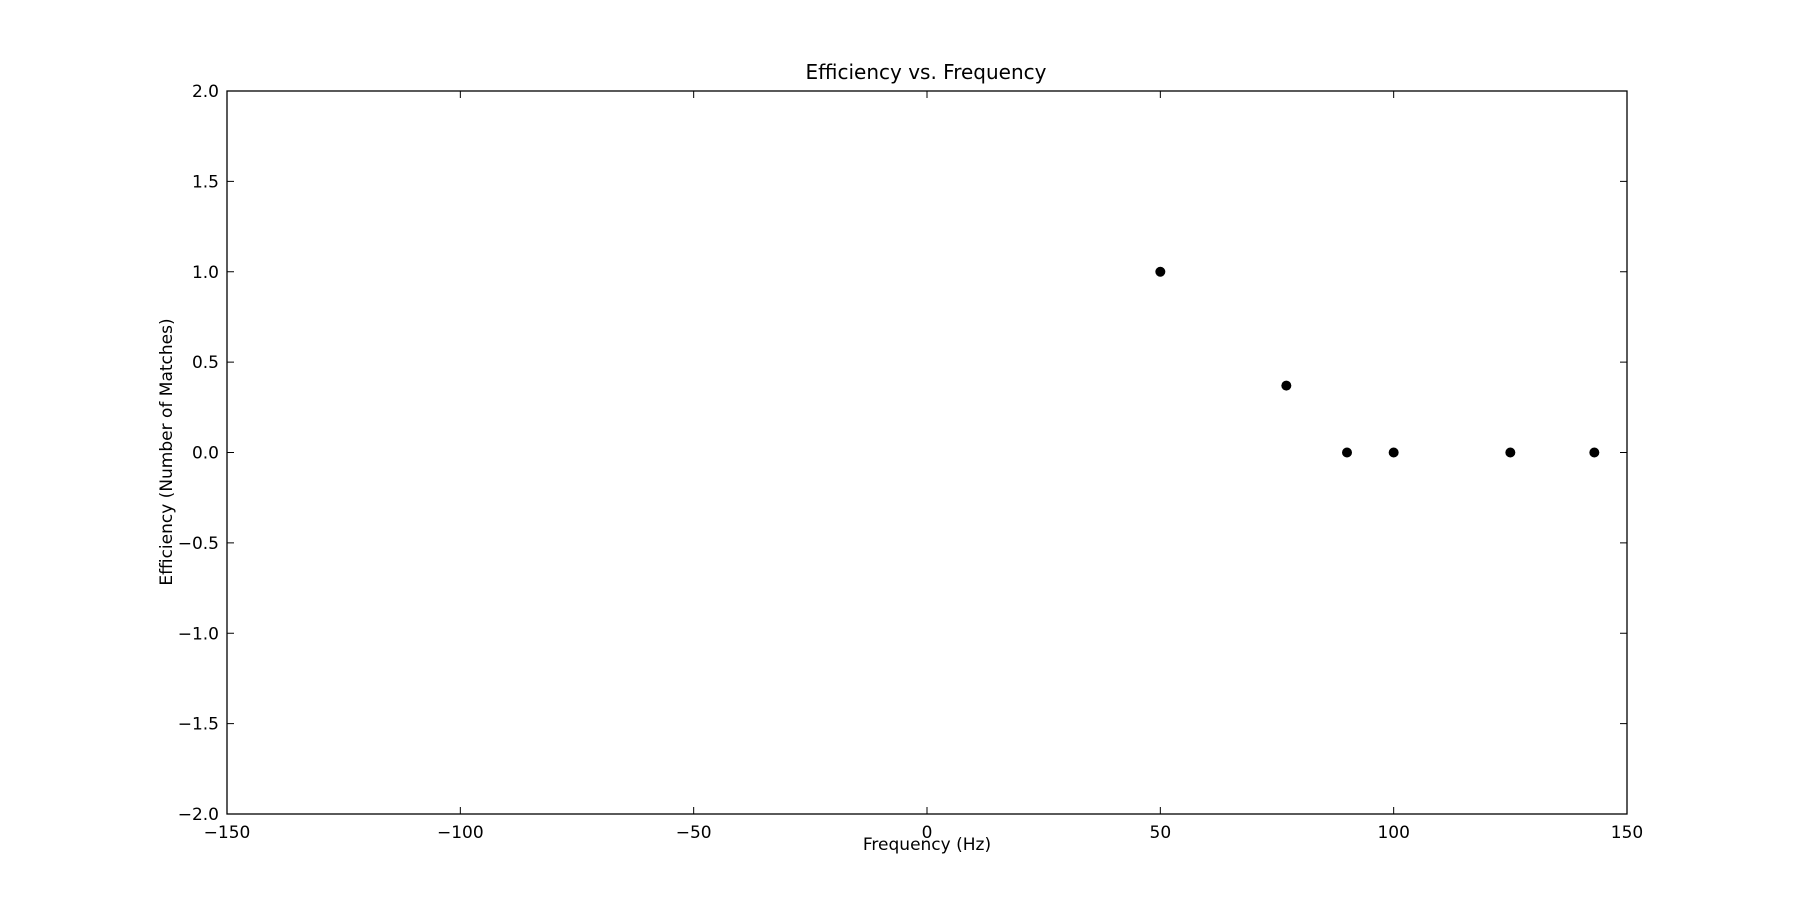  What do you see at coordinates (205, 273) in the screenshot?
I see `y-tick-label: 1.0` at bounding box center [205, 273].